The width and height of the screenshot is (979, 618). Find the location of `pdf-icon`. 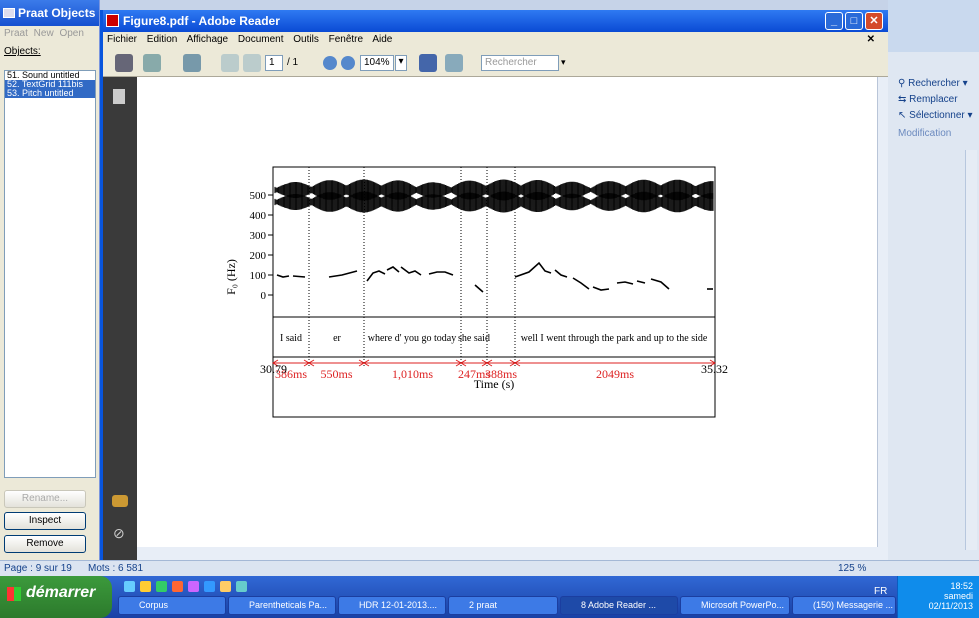

pdf-icon is located at coordinates (112, 20).